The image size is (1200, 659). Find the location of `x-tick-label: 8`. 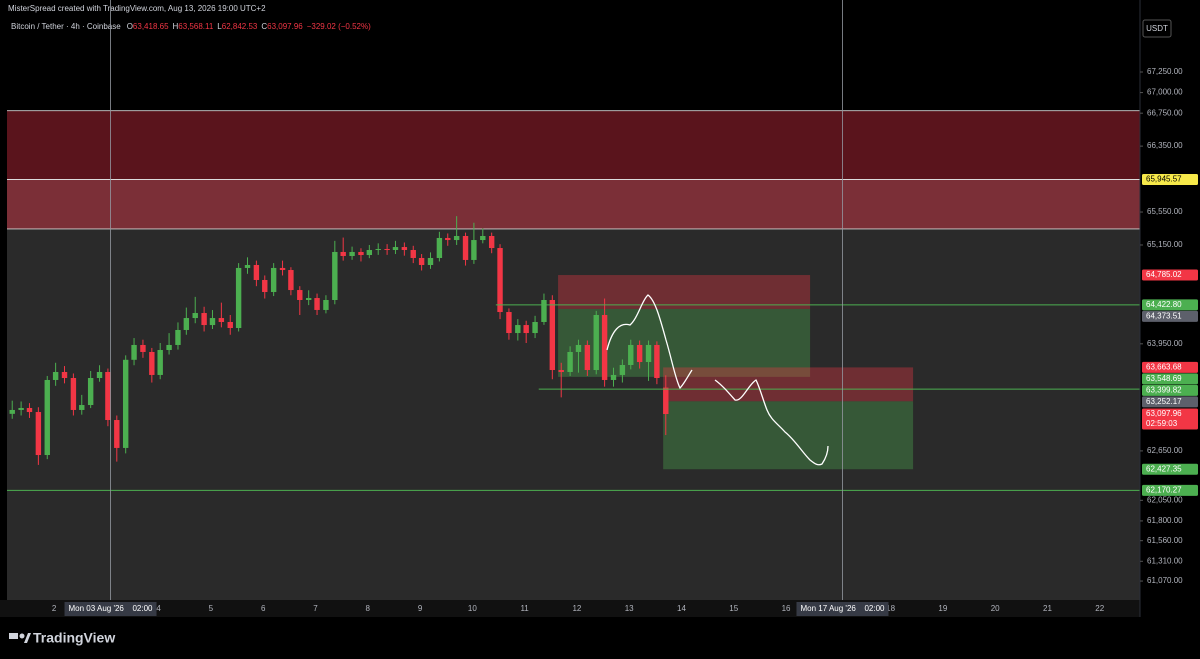

x-tick-label: 8 is located at coordinates (368, 608).